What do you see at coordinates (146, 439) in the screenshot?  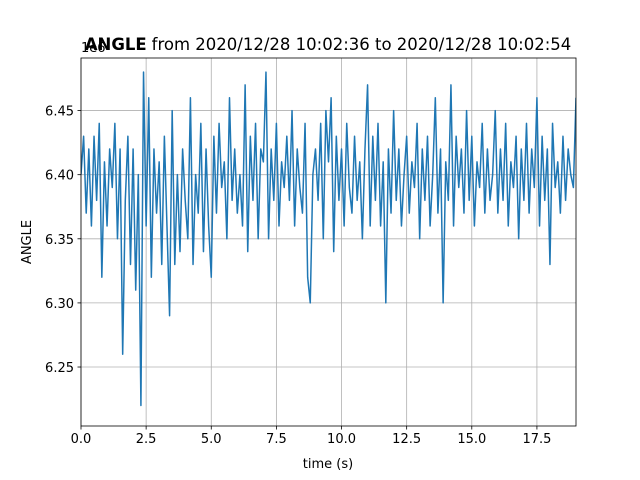 I see `x-tick-label: 2.5` at bounding box center [146, 439].